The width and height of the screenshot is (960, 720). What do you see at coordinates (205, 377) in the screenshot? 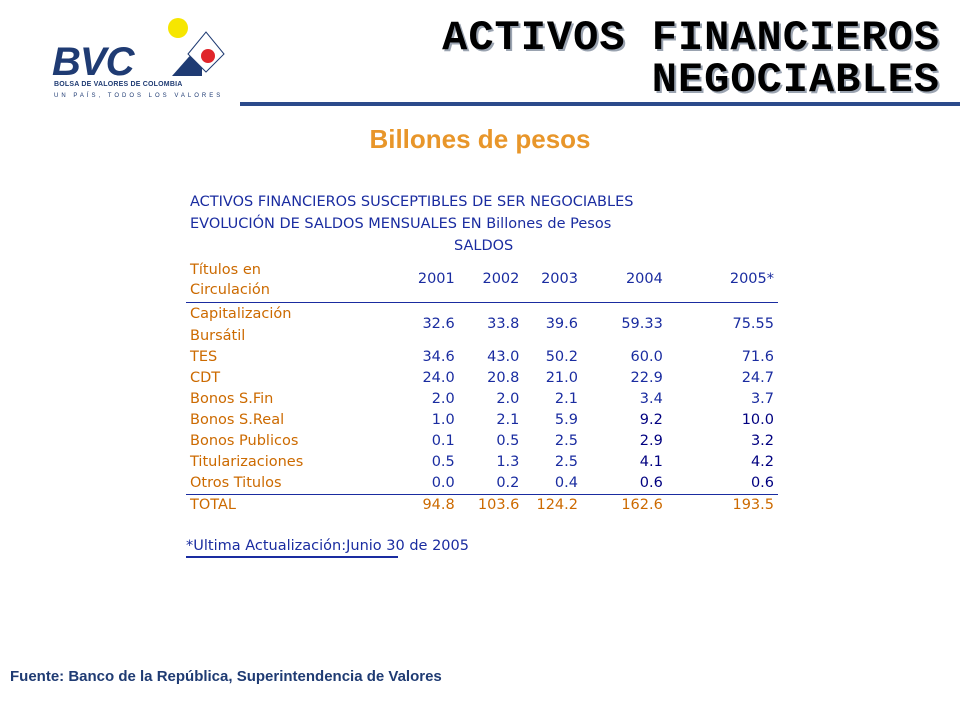
I see `row-label: CDT` at bounding box center [205, 377].